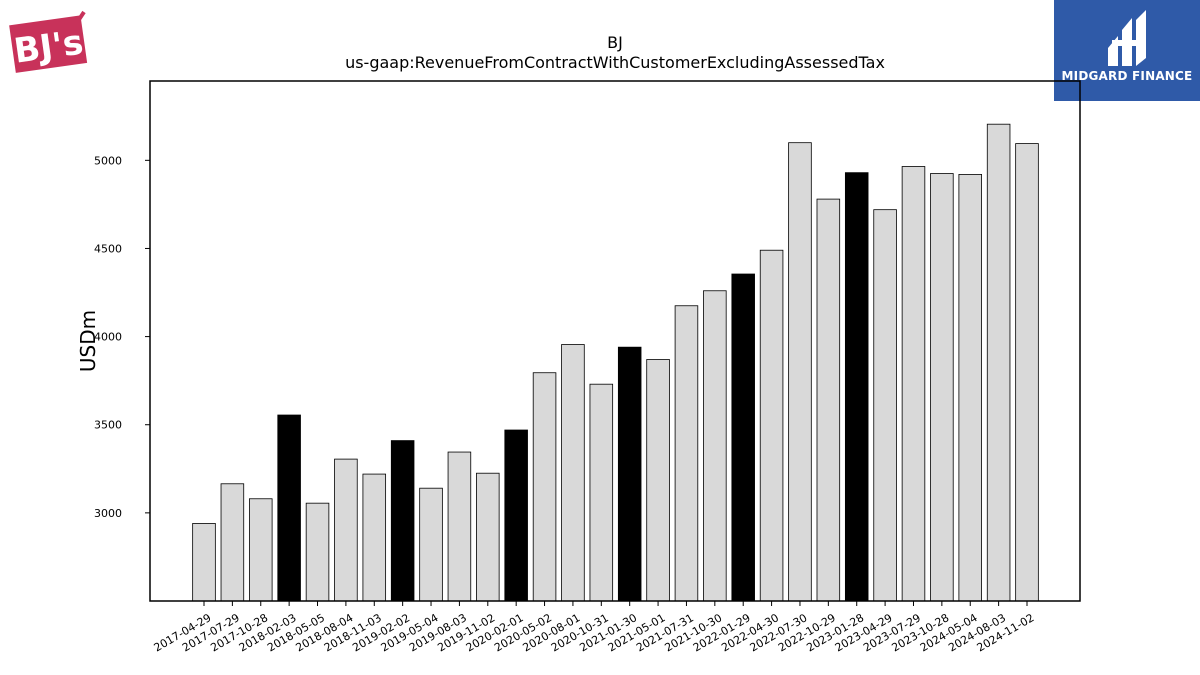 This screenshot has height=675, width=1200. What do you see at coordinates (615, 42) in the screenshot?
I see `chart-title: BJ` at bounding box center [615, 42].